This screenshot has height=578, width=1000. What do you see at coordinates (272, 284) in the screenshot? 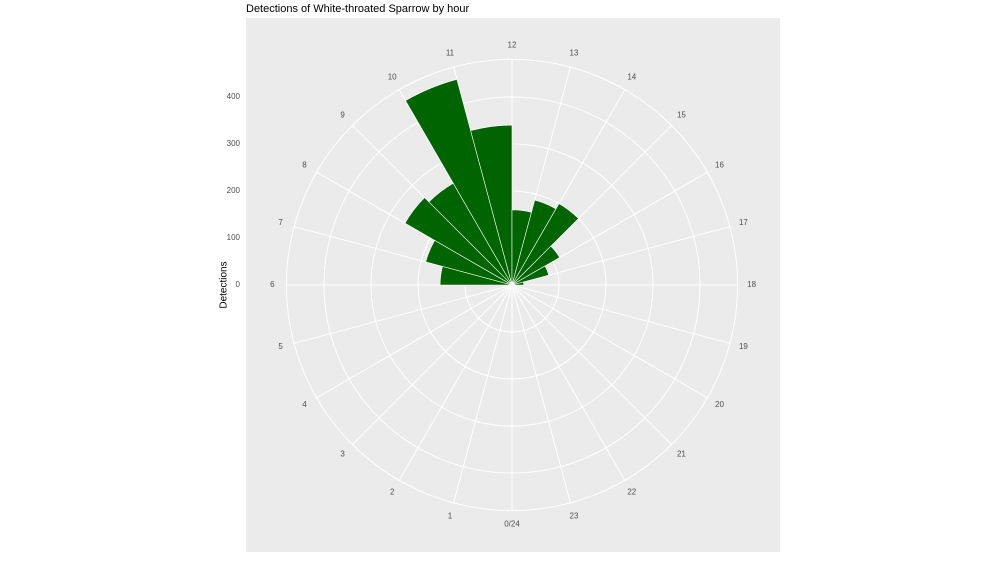
I see `x-tick-label: 6` at bounding box center [272, 284].